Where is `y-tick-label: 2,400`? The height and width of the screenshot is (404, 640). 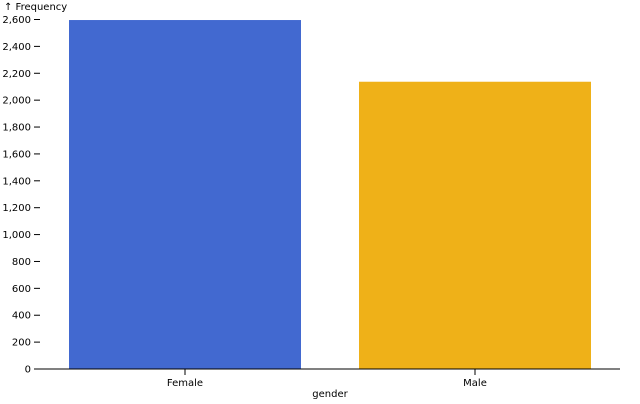 y-tick-label: 2,400 is located at coordinates (16, 47).